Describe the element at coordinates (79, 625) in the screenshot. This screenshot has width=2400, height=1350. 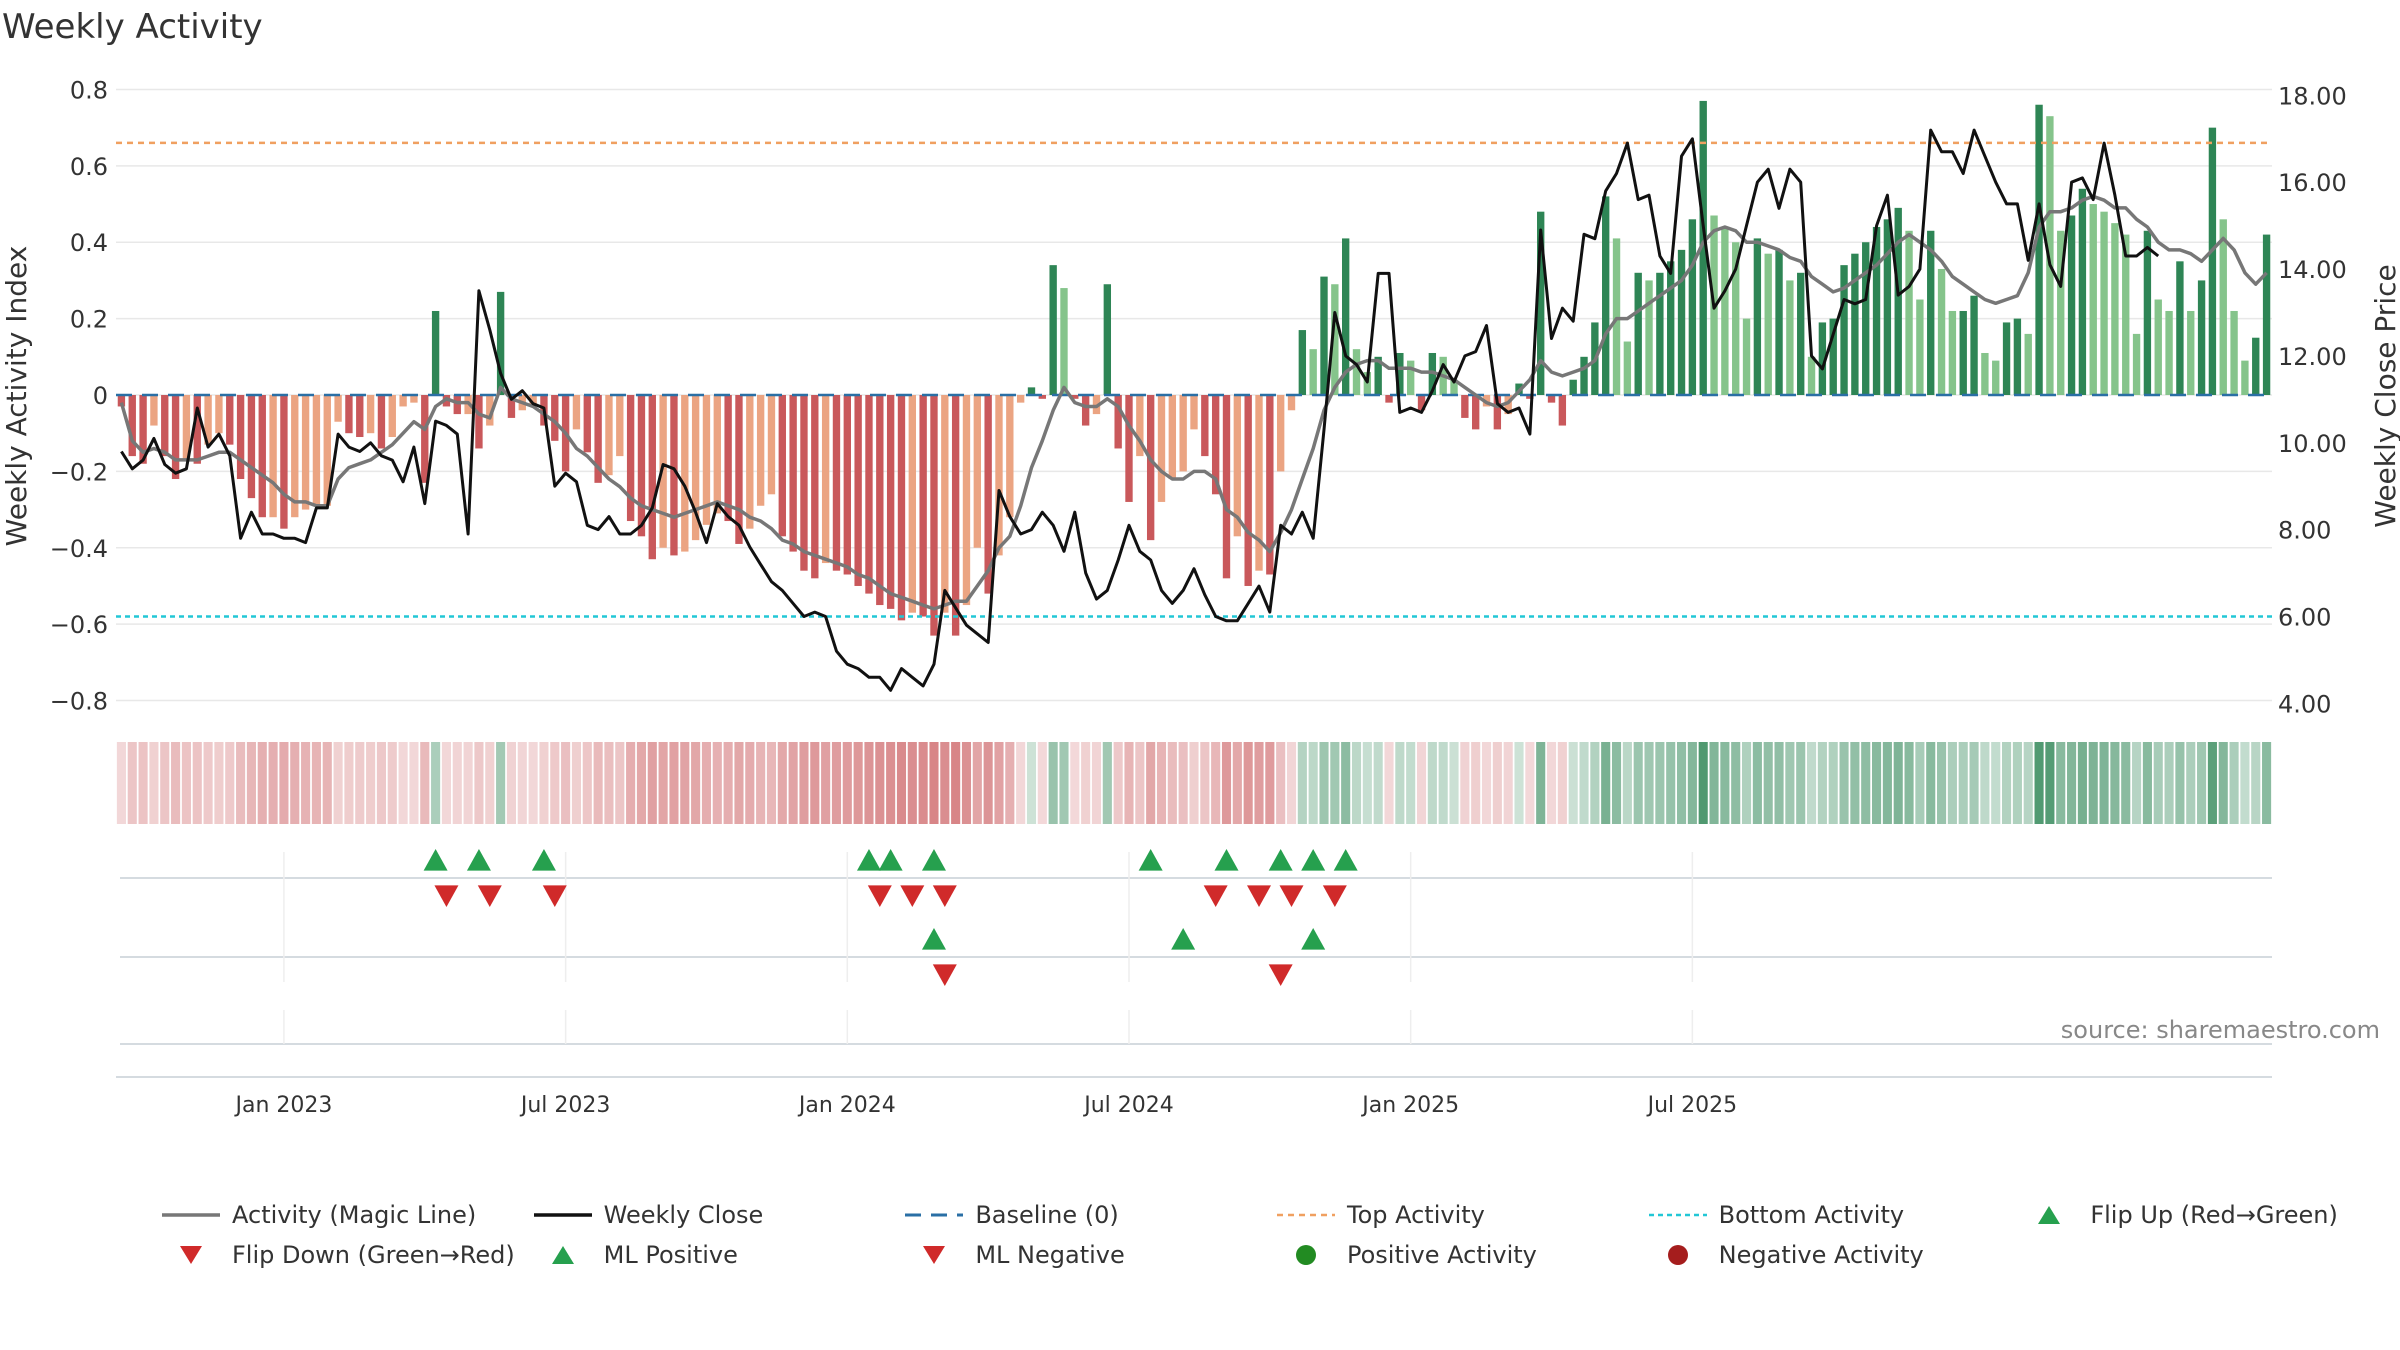
I see `y-tick-label: −0.6` at that location.